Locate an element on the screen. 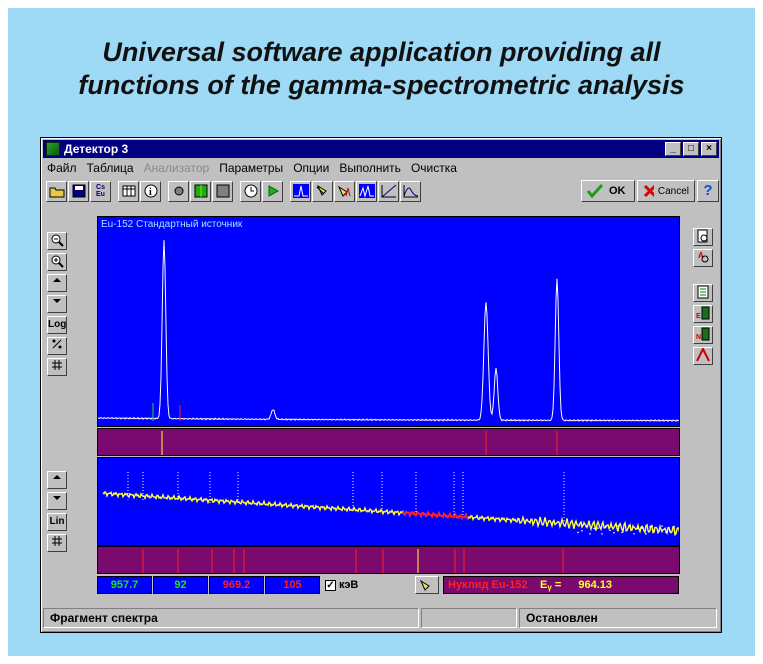 The width and height of the screenshot is (763, 664). detail-scale-up-button is located at coordinates (57, 480).